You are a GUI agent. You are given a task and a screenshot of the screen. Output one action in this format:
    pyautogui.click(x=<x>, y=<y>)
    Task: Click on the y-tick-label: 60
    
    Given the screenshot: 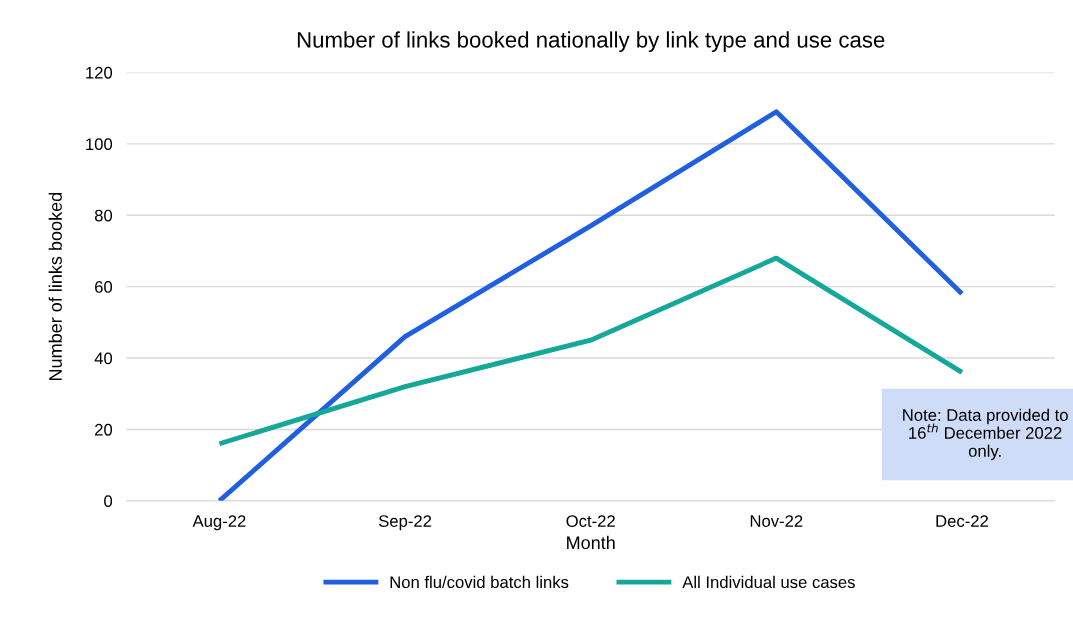 What is the action you would take?
    pyautogui.click(x=104, y=287)
    